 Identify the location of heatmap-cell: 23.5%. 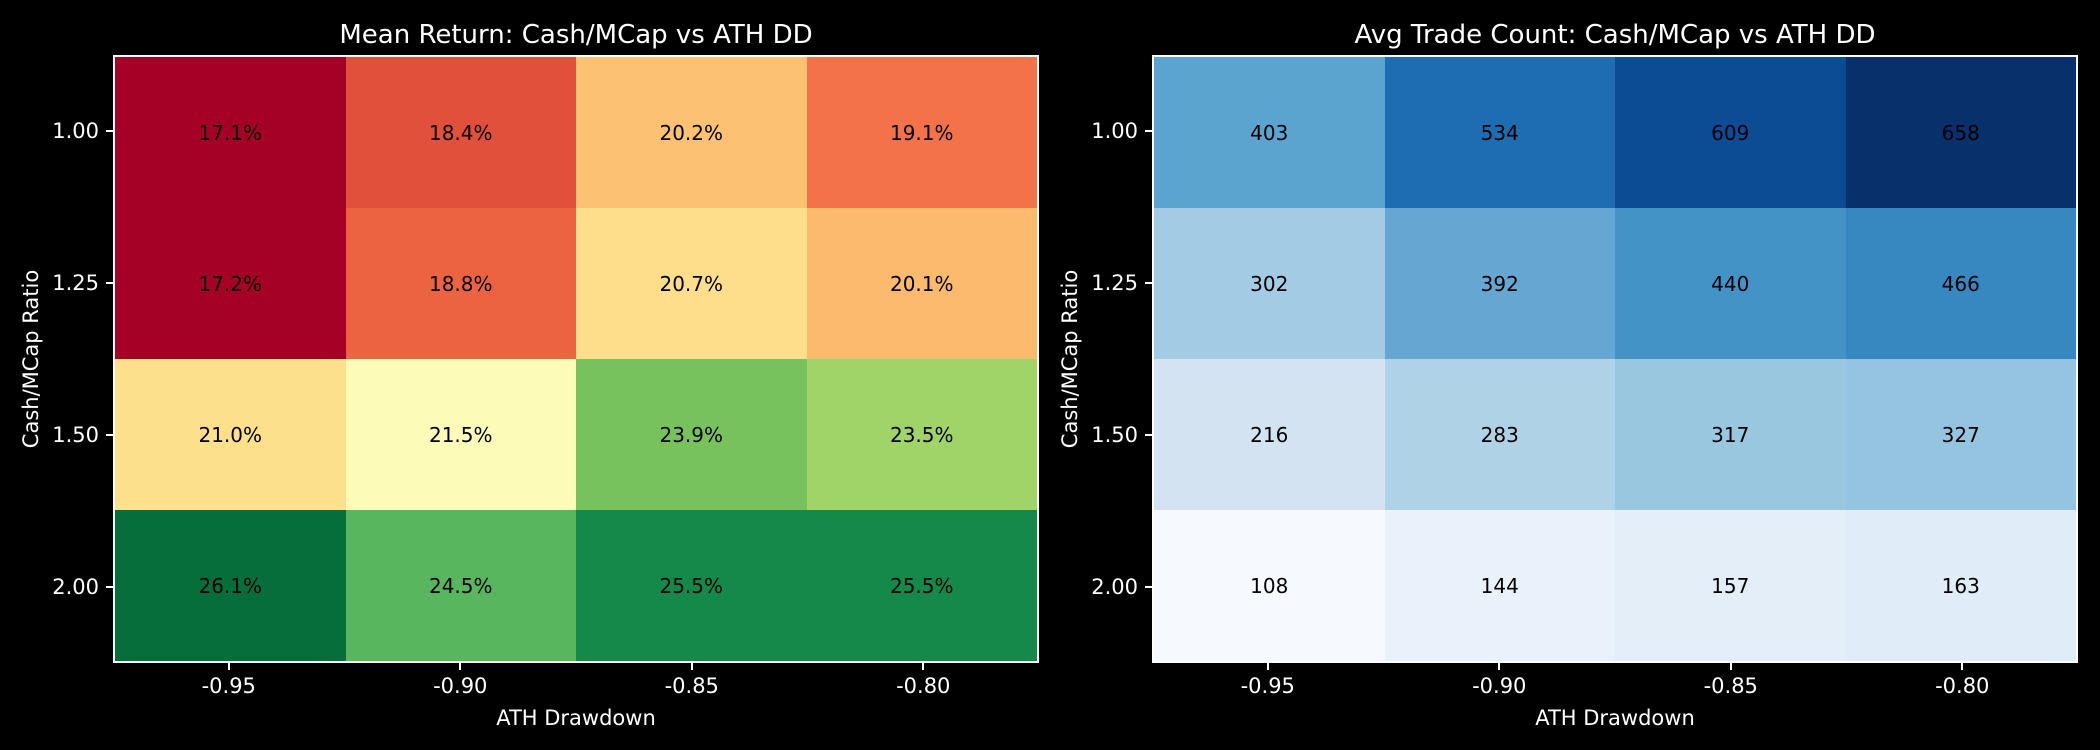
(921, 434).